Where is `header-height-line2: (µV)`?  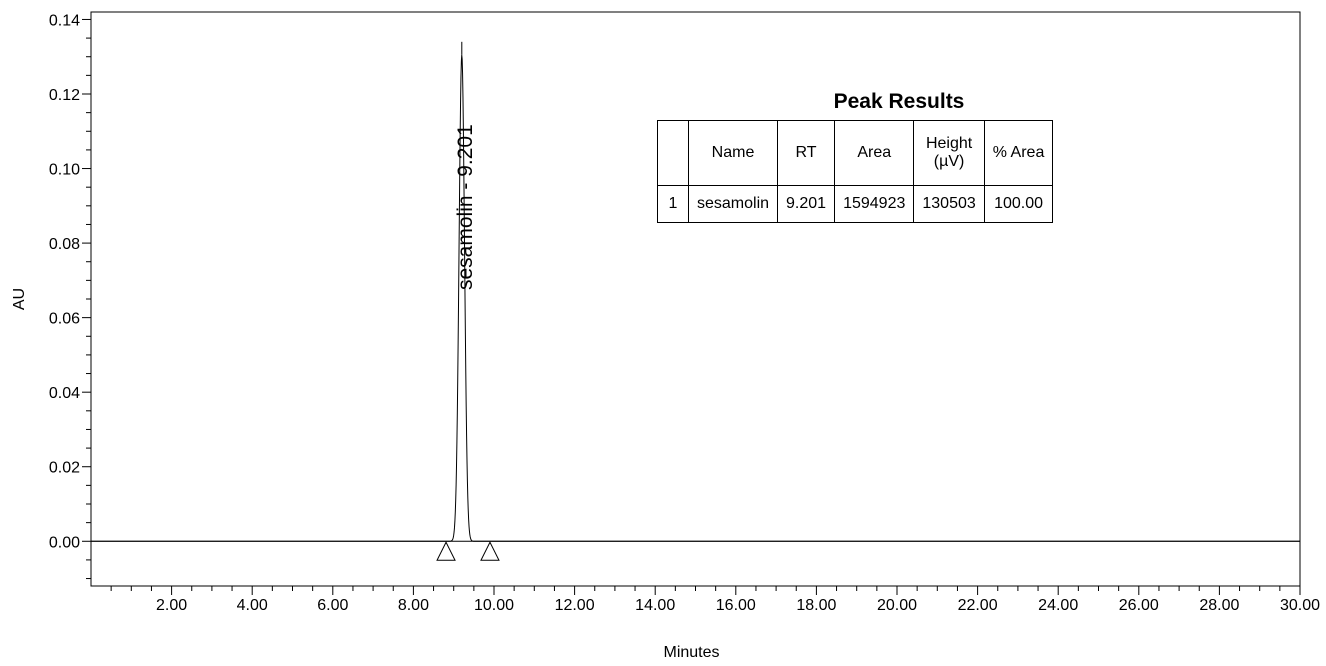 header-height-line2: (µV) is located at coordinates (949, 161).